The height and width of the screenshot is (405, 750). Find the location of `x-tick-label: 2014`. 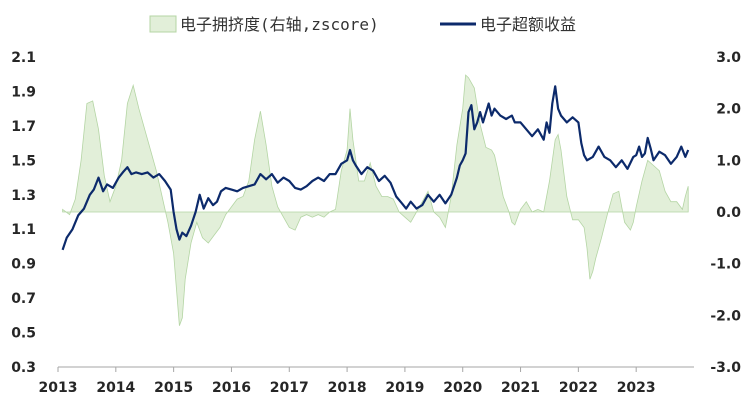

x-tick-label: 2014 is located at coordinates (115, 388).